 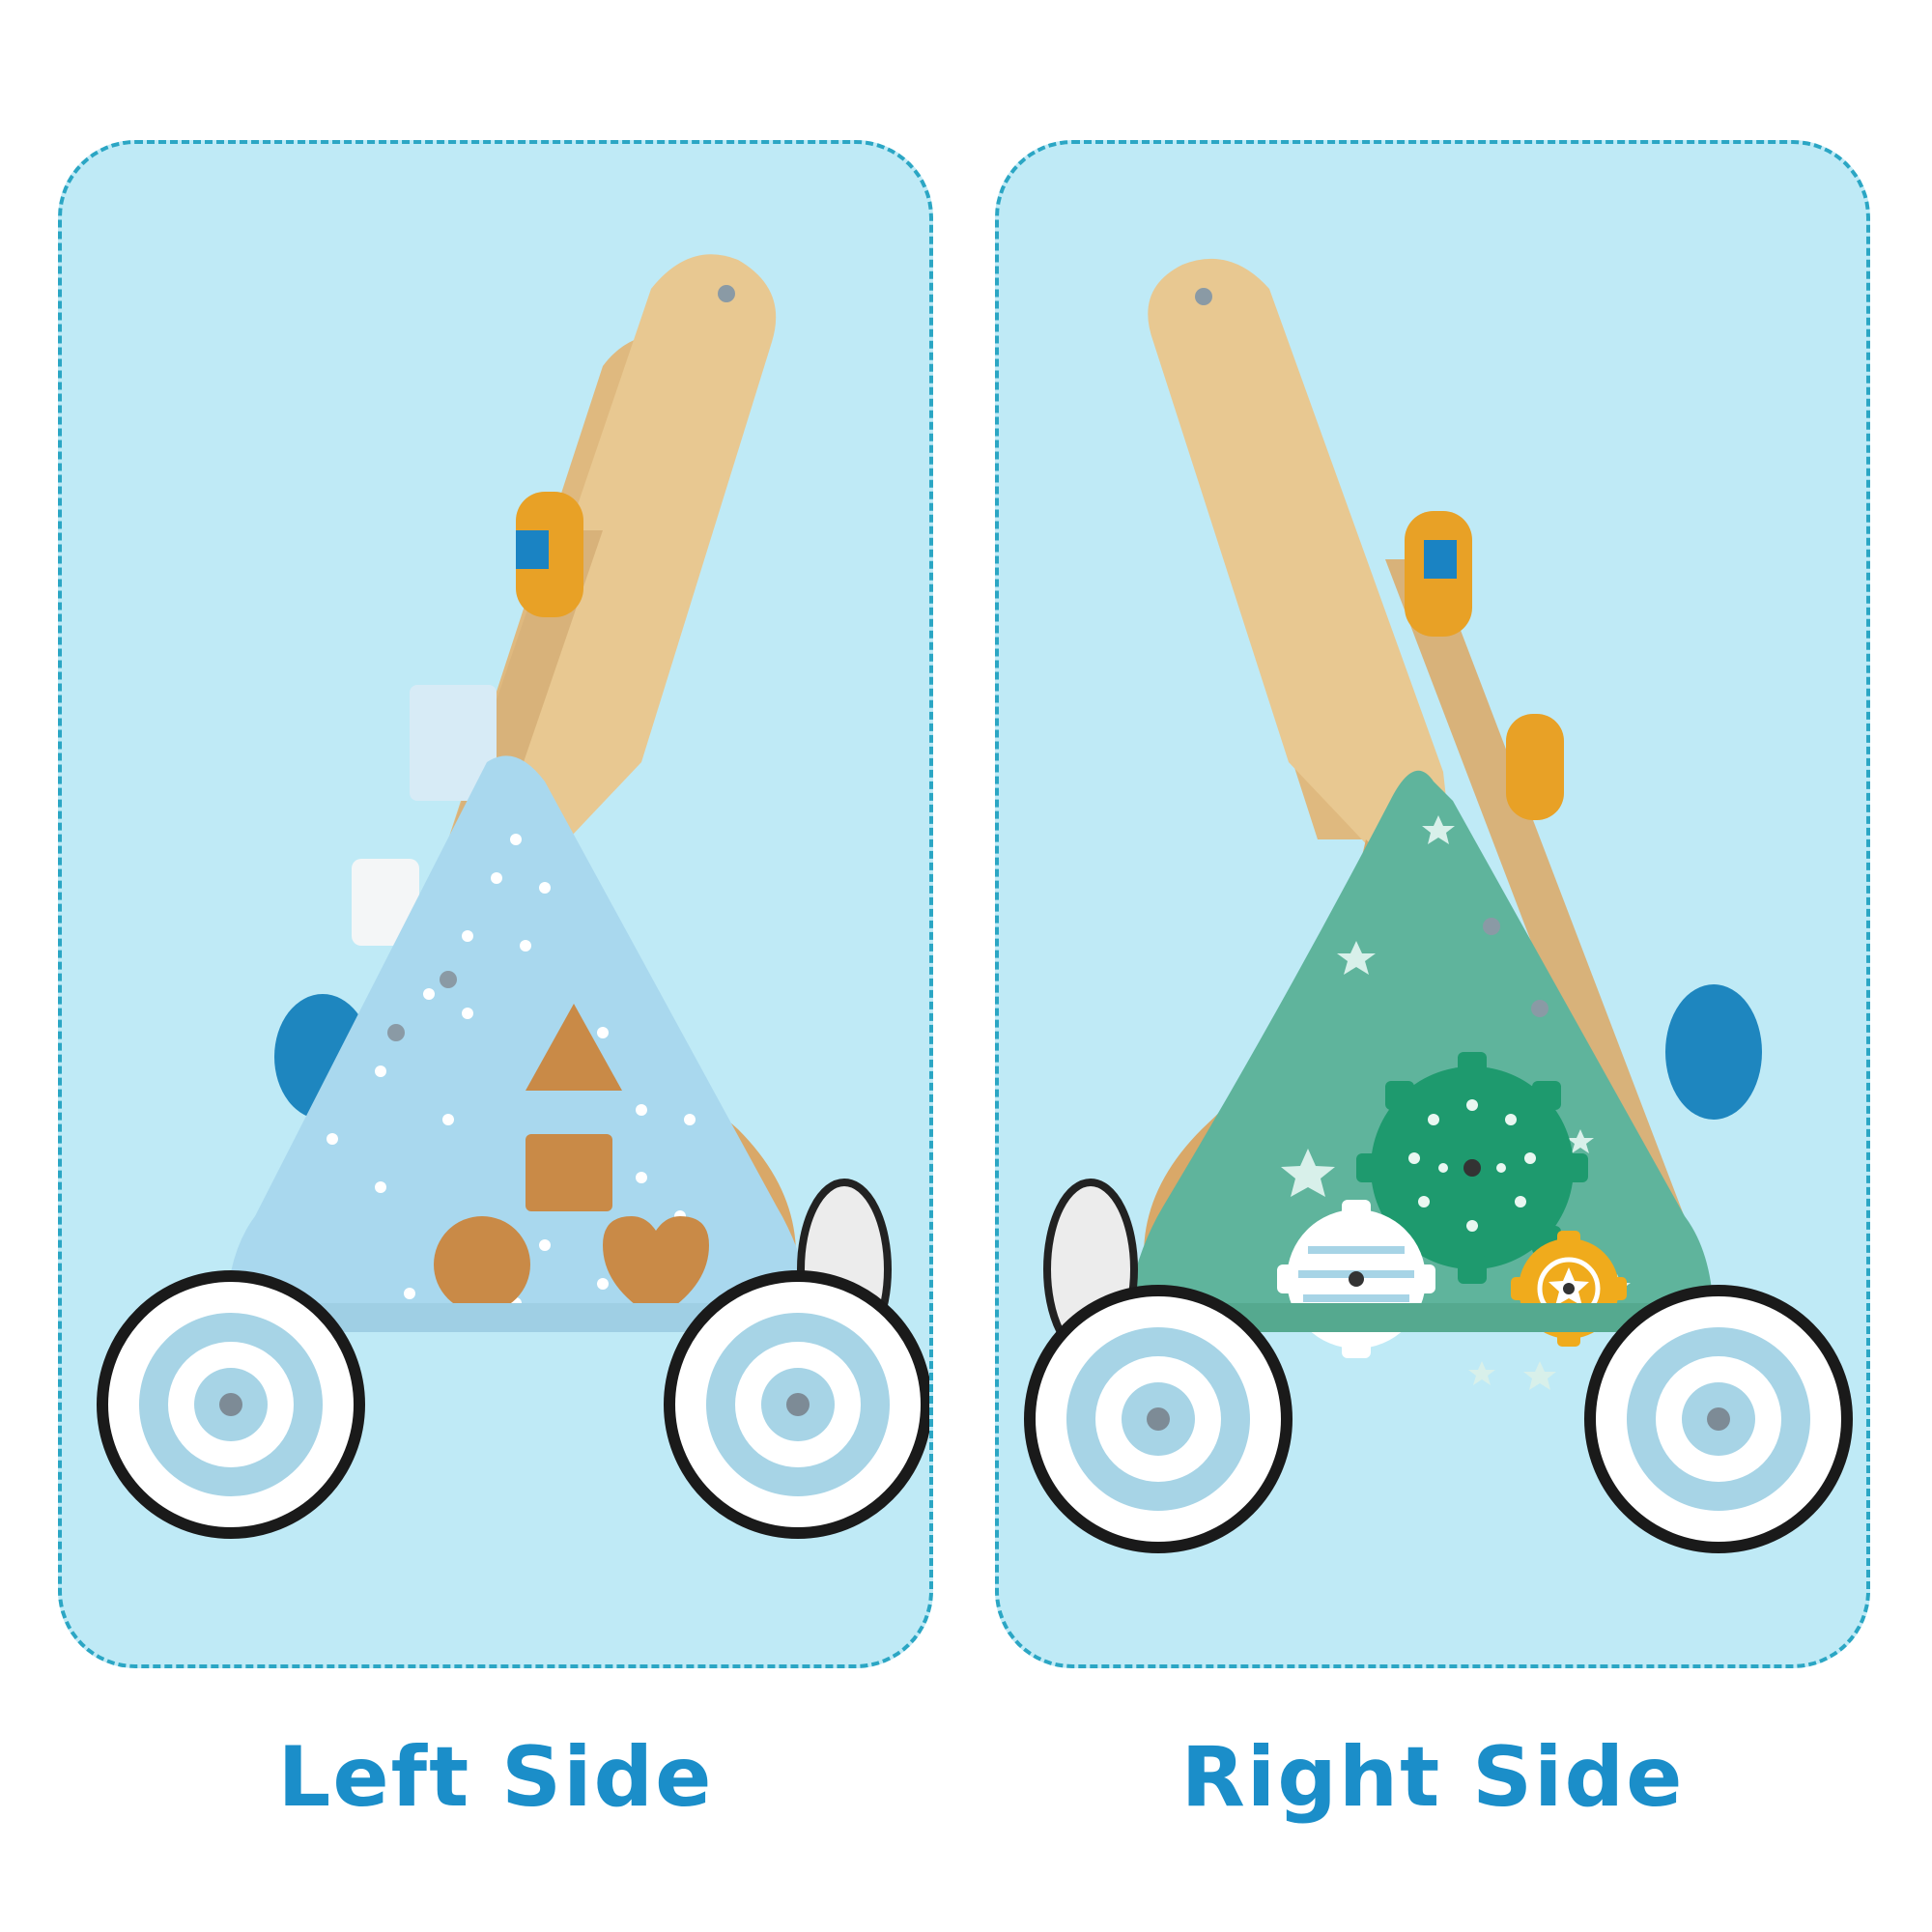 What do you see at coordinates (453, 743) in the screenshot?
I see `white-tile-icon` at bounding box center [453, 743].